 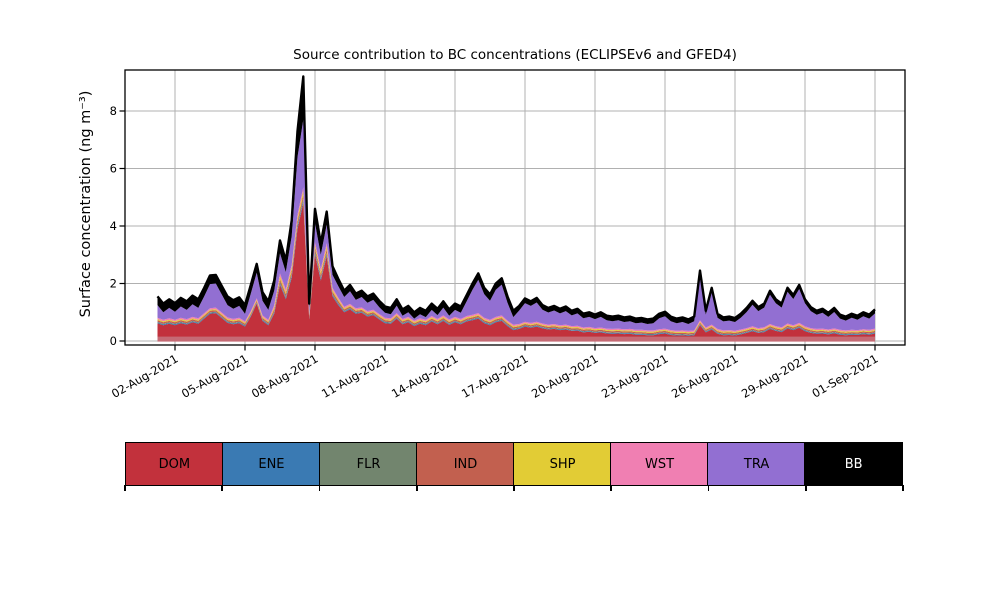 I want to click on y-tick-label: 8, so click(x=113, y=111).